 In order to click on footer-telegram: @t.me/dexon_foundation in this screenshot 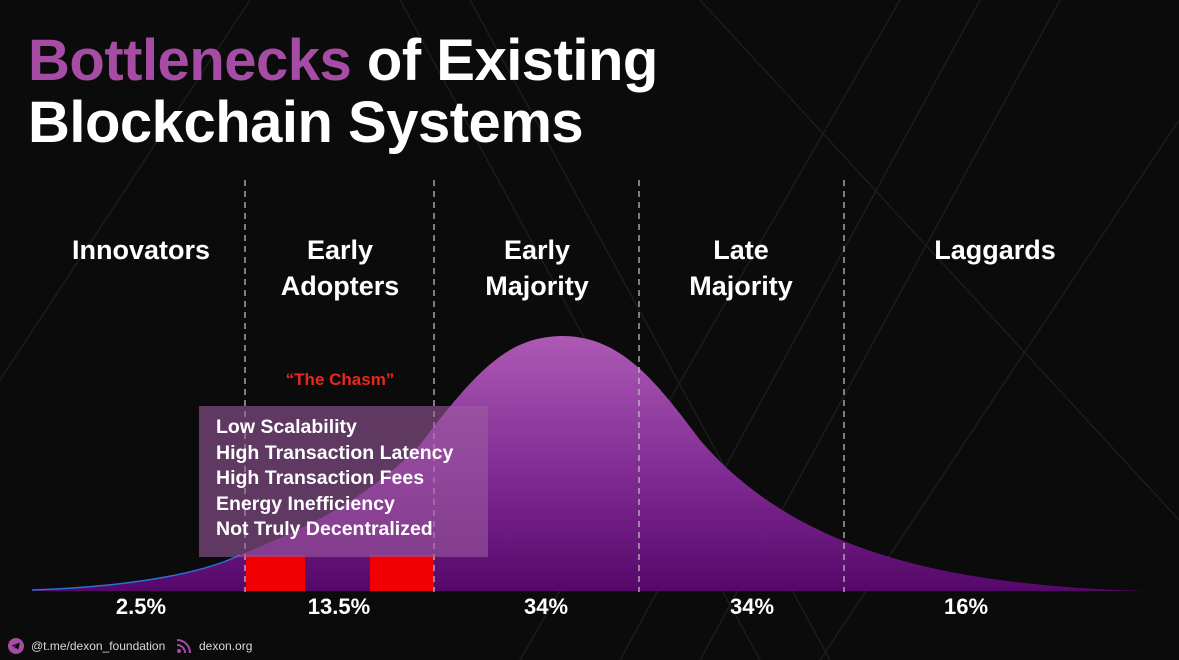, I will do `click(86, 646)`.